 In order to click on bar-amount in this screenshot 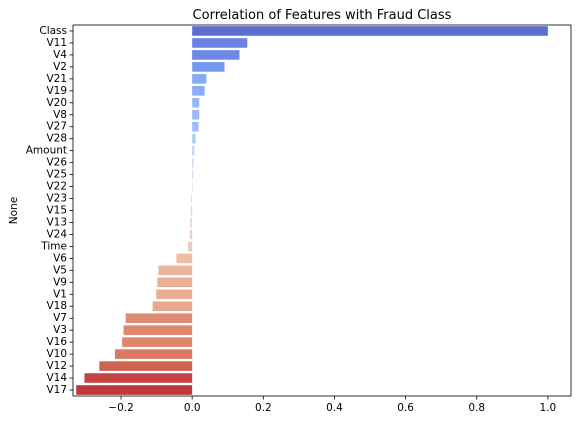, I will do `click(193, 150)`.